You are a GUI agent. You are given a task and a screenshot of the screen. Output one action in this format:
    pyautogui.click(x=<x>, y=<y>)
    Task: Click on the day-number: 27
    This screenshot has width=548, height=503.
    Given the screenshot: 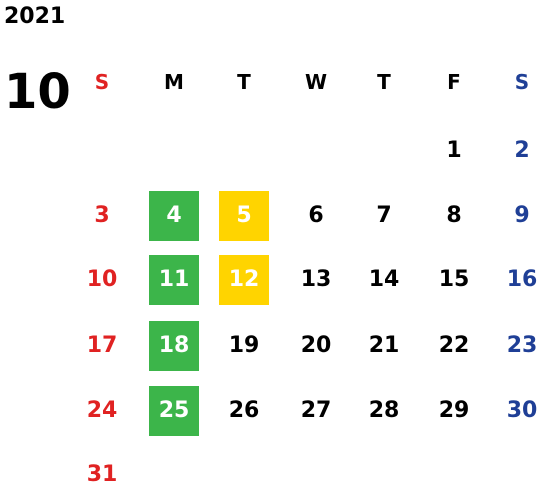 What is the action you would take?
    pyautogui.click(x=316, y=410)
    